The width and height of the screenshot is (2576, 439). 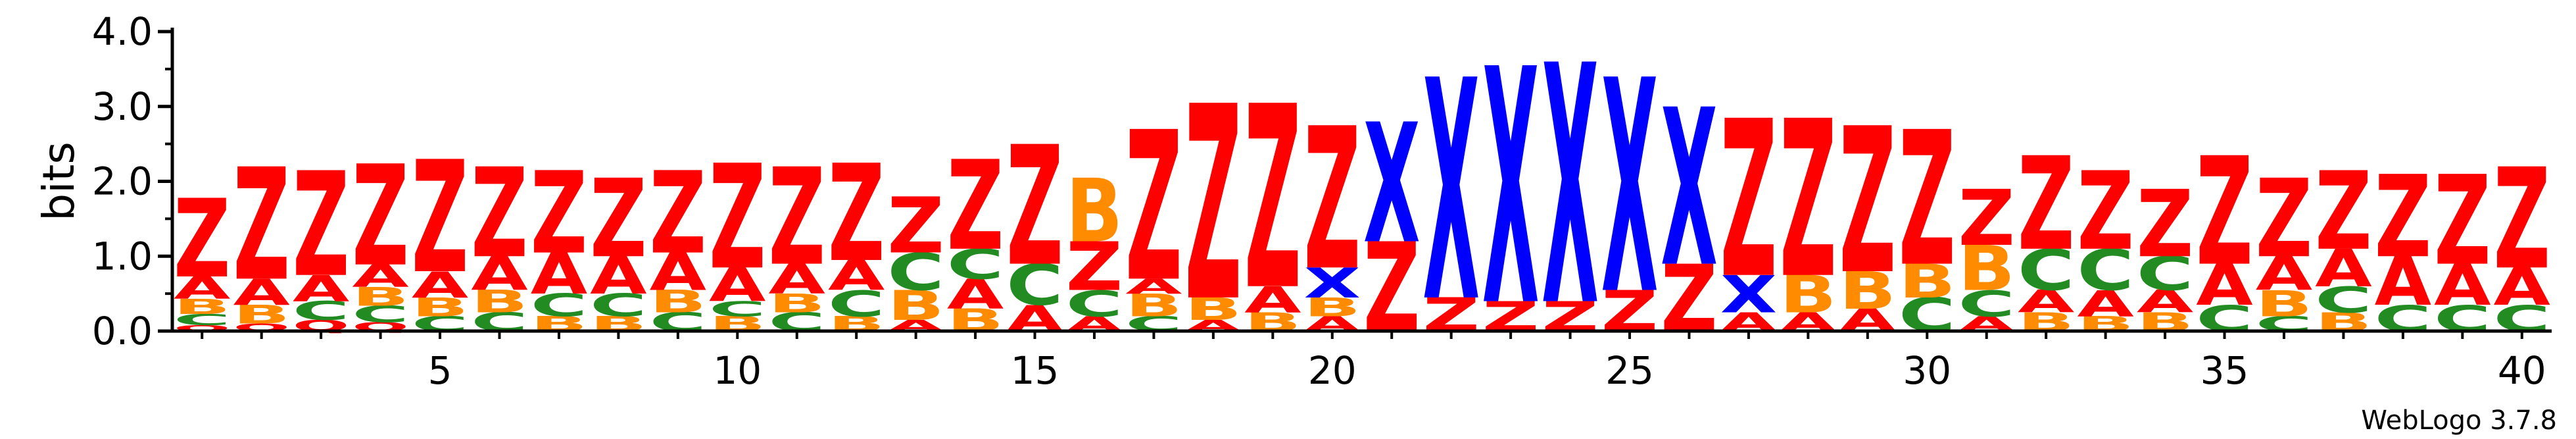 What do you see at coordinates (738, 370) in the screenshot?
I see `x-tick-label: 10` at bounding box center [738, 370].